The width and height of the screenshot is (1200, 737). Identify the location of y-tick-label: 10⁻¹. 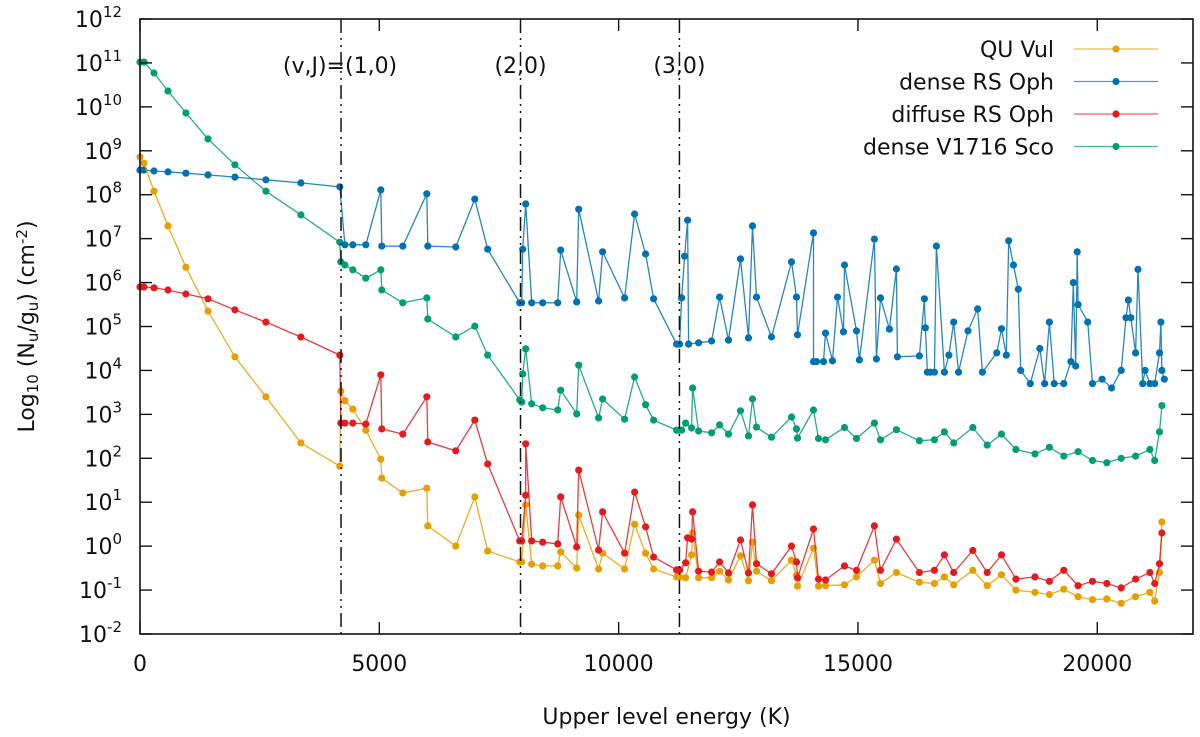
(100, 589).